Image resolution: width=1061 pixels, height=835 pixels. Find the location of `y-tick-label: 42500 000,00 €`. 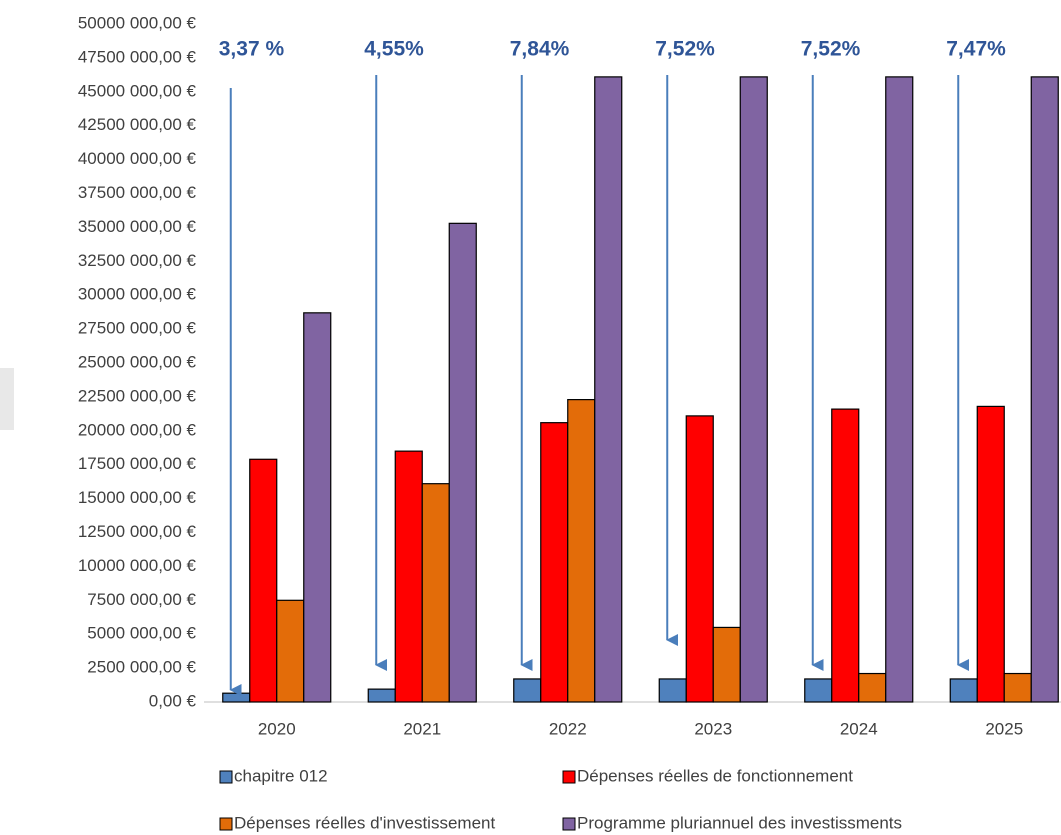

y-tick-label: 42500 000,00 € is located at coordinates (137, 124).